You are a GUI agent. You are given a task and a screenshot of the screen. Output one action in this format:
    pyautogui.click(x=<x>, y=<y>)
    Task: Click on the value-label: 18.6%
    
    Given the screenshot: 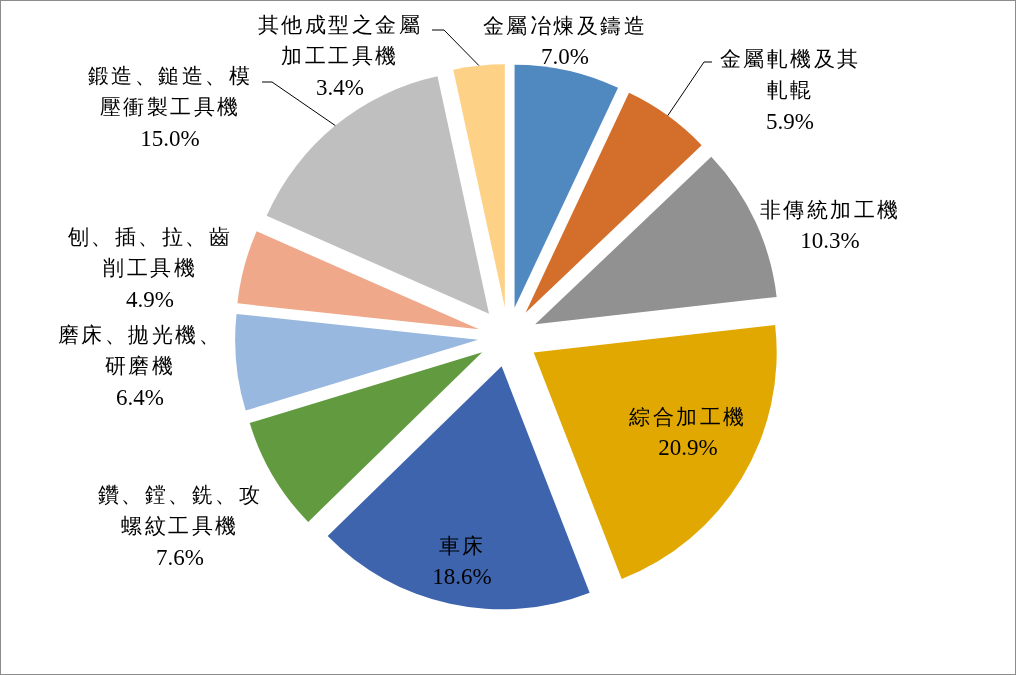 What is the action you would take?
    pyautogui.click(x=462, y=576)
    